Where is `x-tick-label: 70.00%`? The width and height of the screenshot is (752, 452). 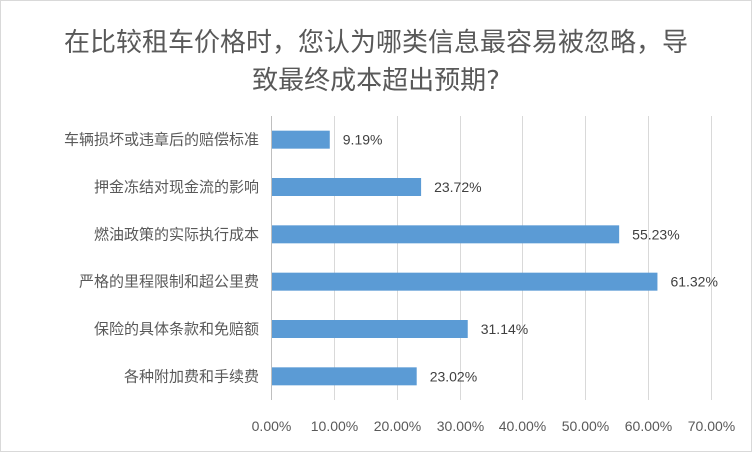
x-tick-label: 70.00% is located at coordinates (711, 426).